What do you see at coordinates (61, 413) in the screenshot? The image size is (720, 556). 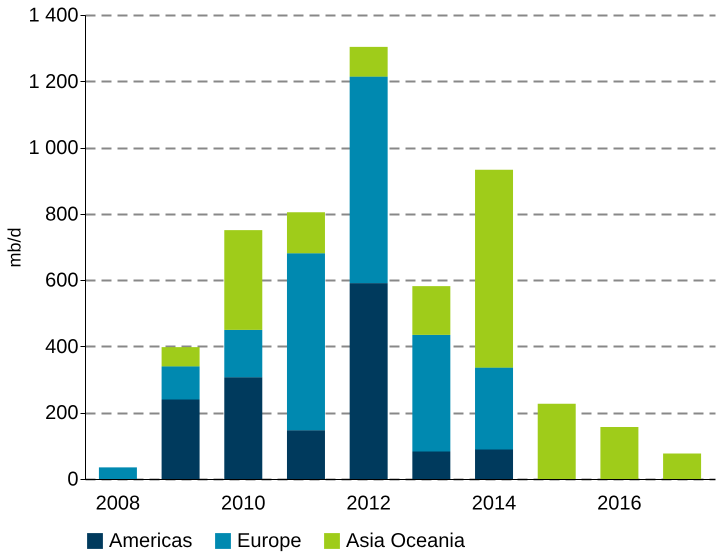 I see `y-tick-label: 200` at bounding box center [61, 413].